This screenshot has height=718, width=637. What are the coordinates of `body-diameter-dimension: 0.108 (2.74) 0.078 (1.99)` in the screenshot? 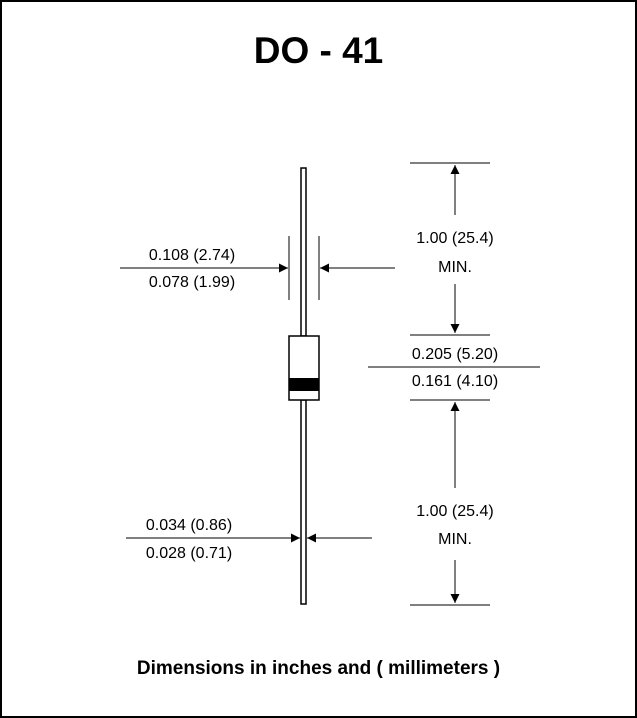 It's located at (257, 268).